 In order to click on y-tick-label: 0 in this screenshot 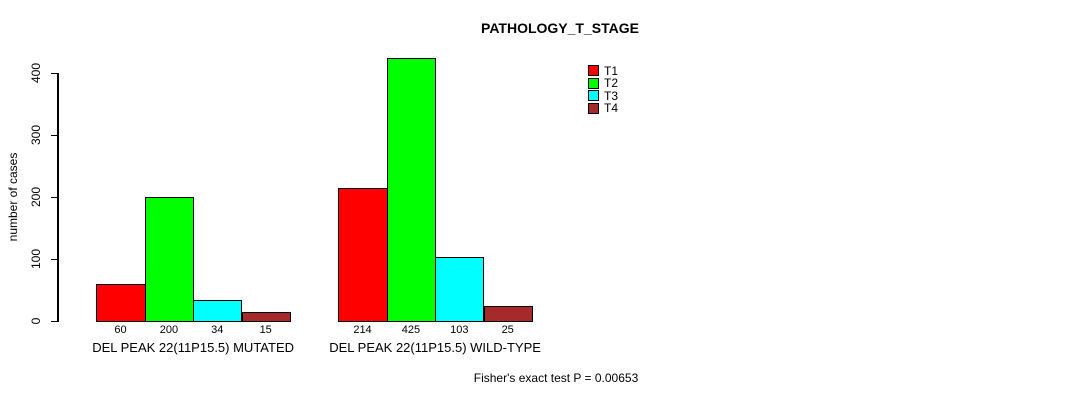, I will do `click(36, 321)`.